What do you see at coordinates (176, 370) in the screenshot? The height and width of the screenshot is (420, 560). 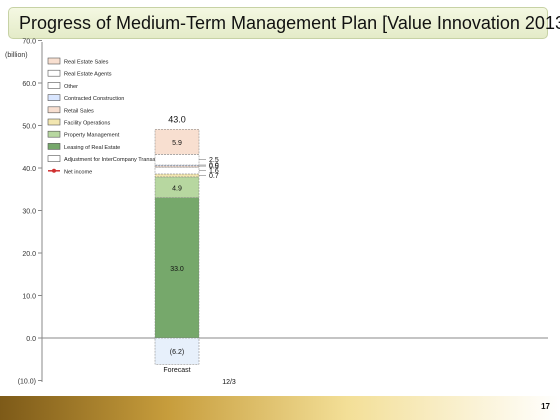 I see `category-label: Forecast` at bounding box center [176, 370].